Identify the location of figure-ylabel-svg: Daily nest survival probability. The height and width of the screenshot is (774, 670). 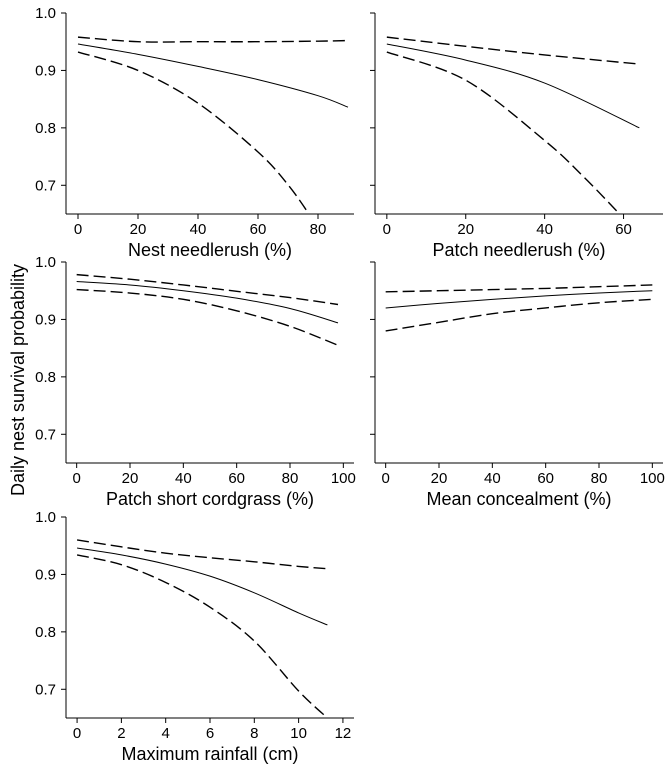
(18, 380).